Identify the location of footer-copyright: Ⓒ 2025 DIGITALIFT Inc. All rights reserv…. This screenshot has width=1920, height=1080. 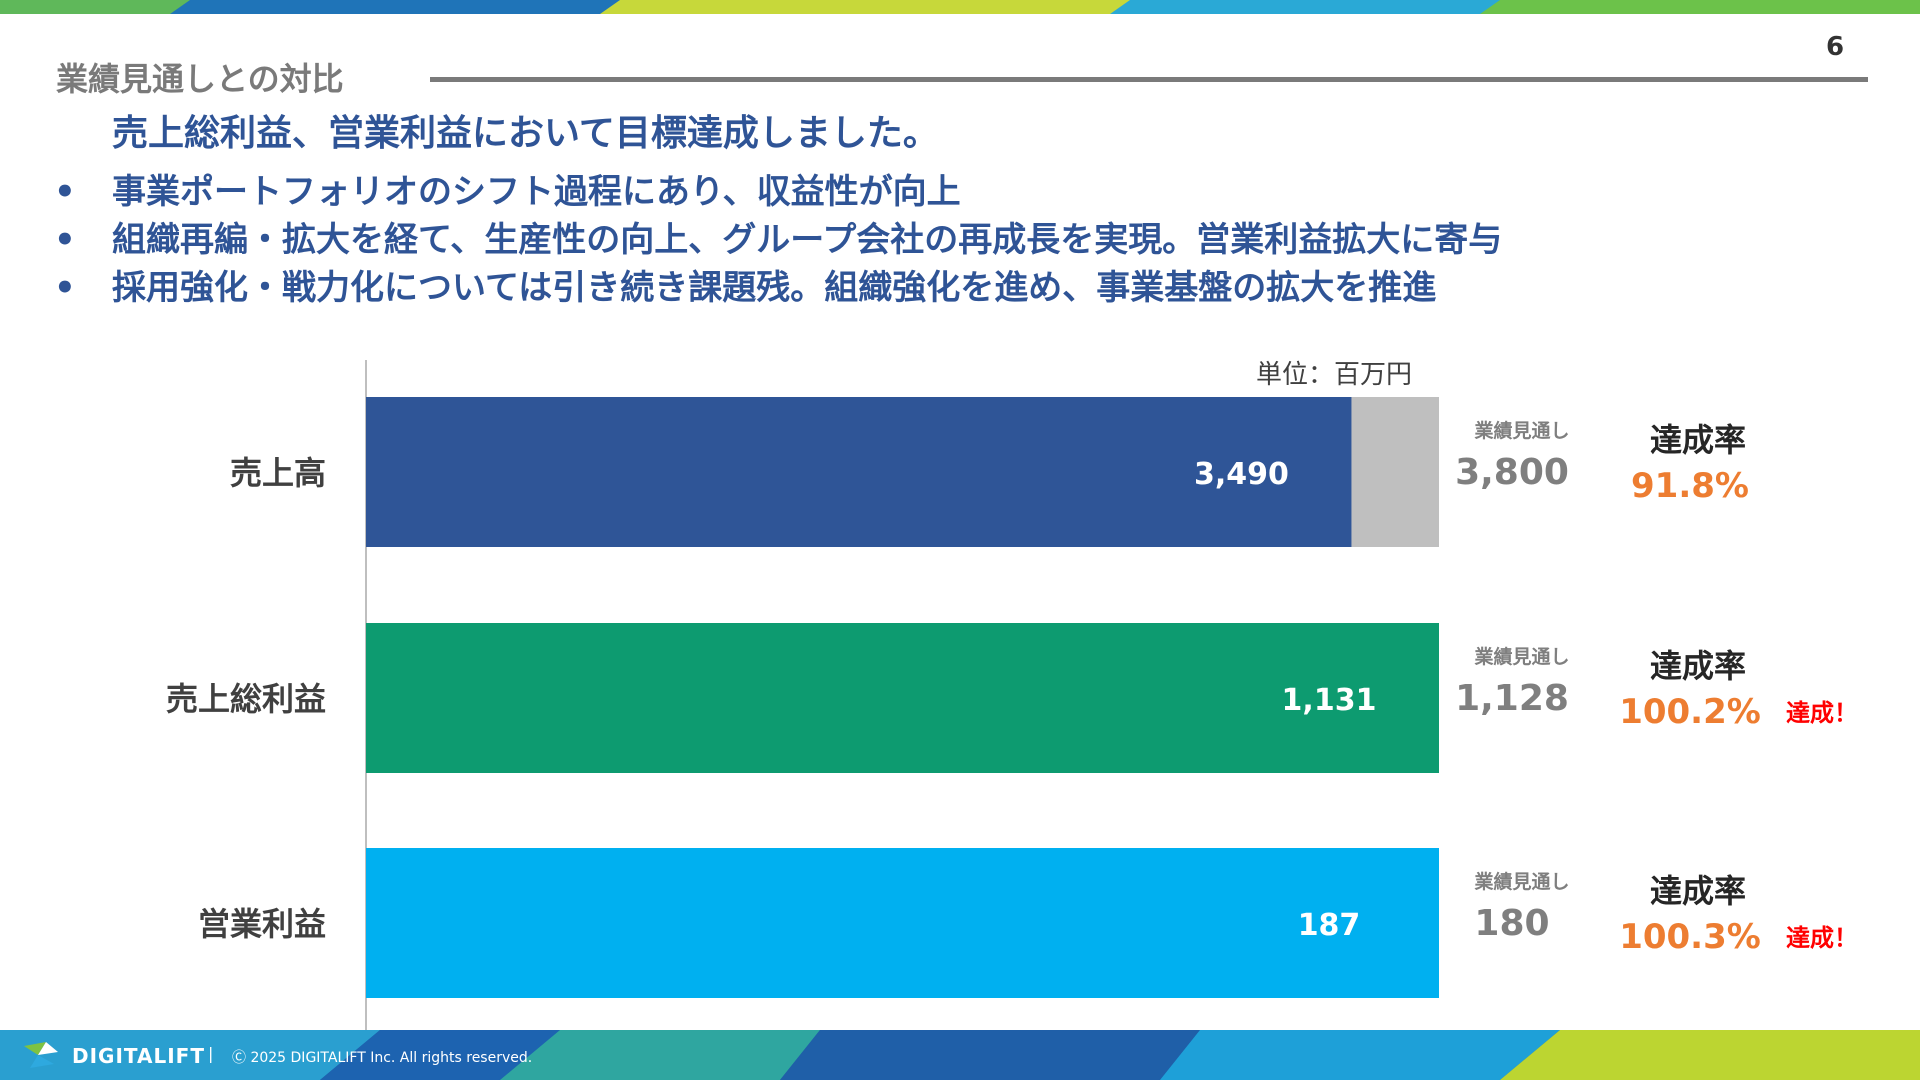
(382, 1058).